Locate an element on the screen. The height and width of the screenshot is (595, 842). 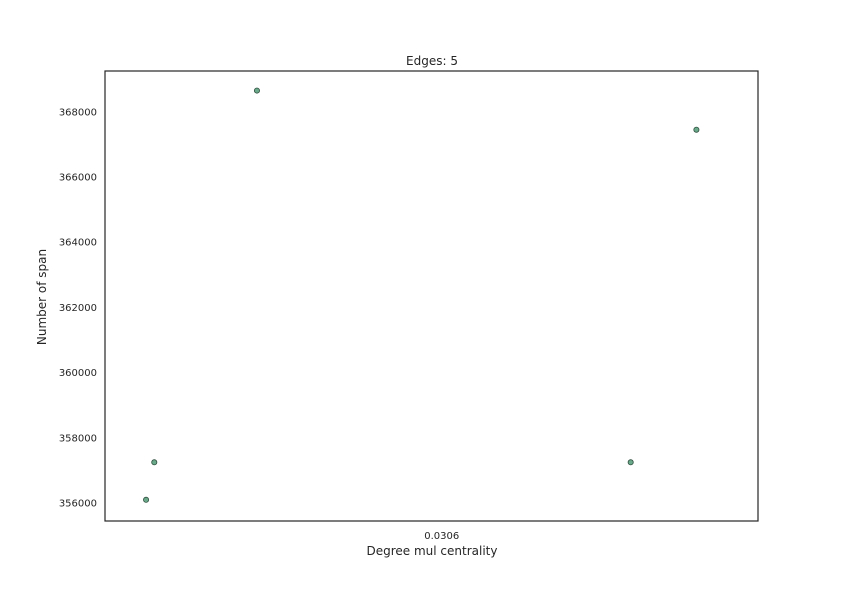
y-tick-label: 366000 is located at coordinates (78, 177).